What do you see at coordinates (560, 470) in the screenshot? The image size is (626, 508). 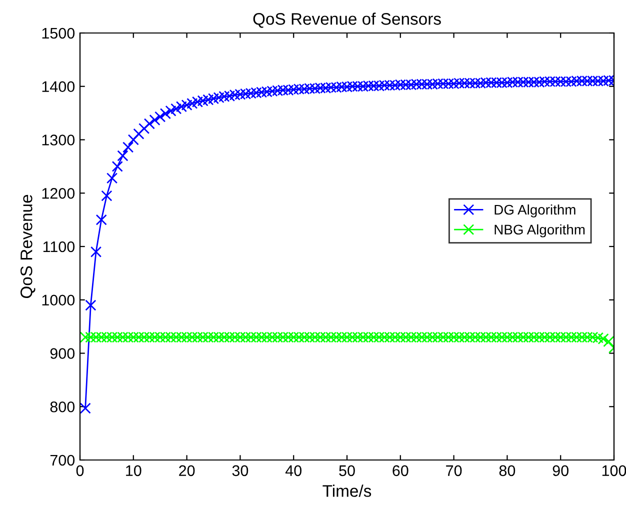 I see `x-tick-label: 90` at bounding box center [560, 470].